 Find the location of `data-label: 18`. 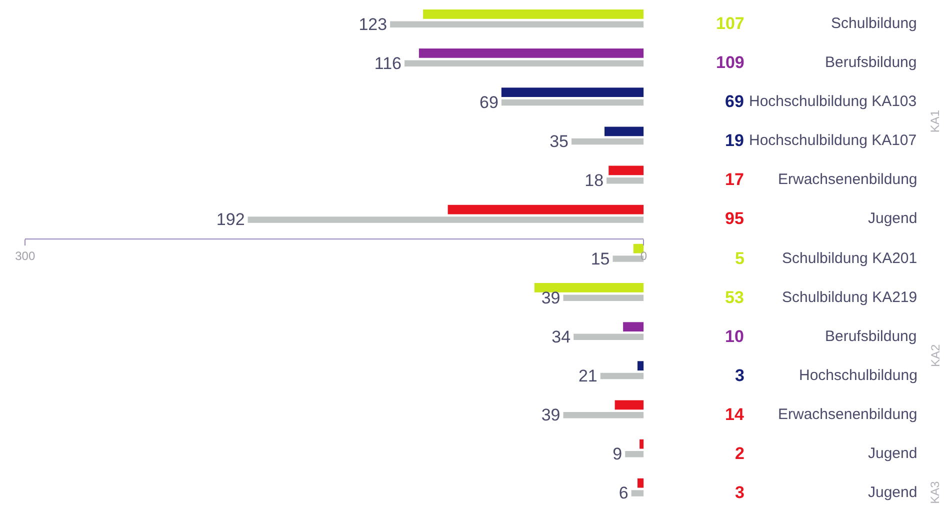

data-label: 18 is located at coordinates (594, 180).